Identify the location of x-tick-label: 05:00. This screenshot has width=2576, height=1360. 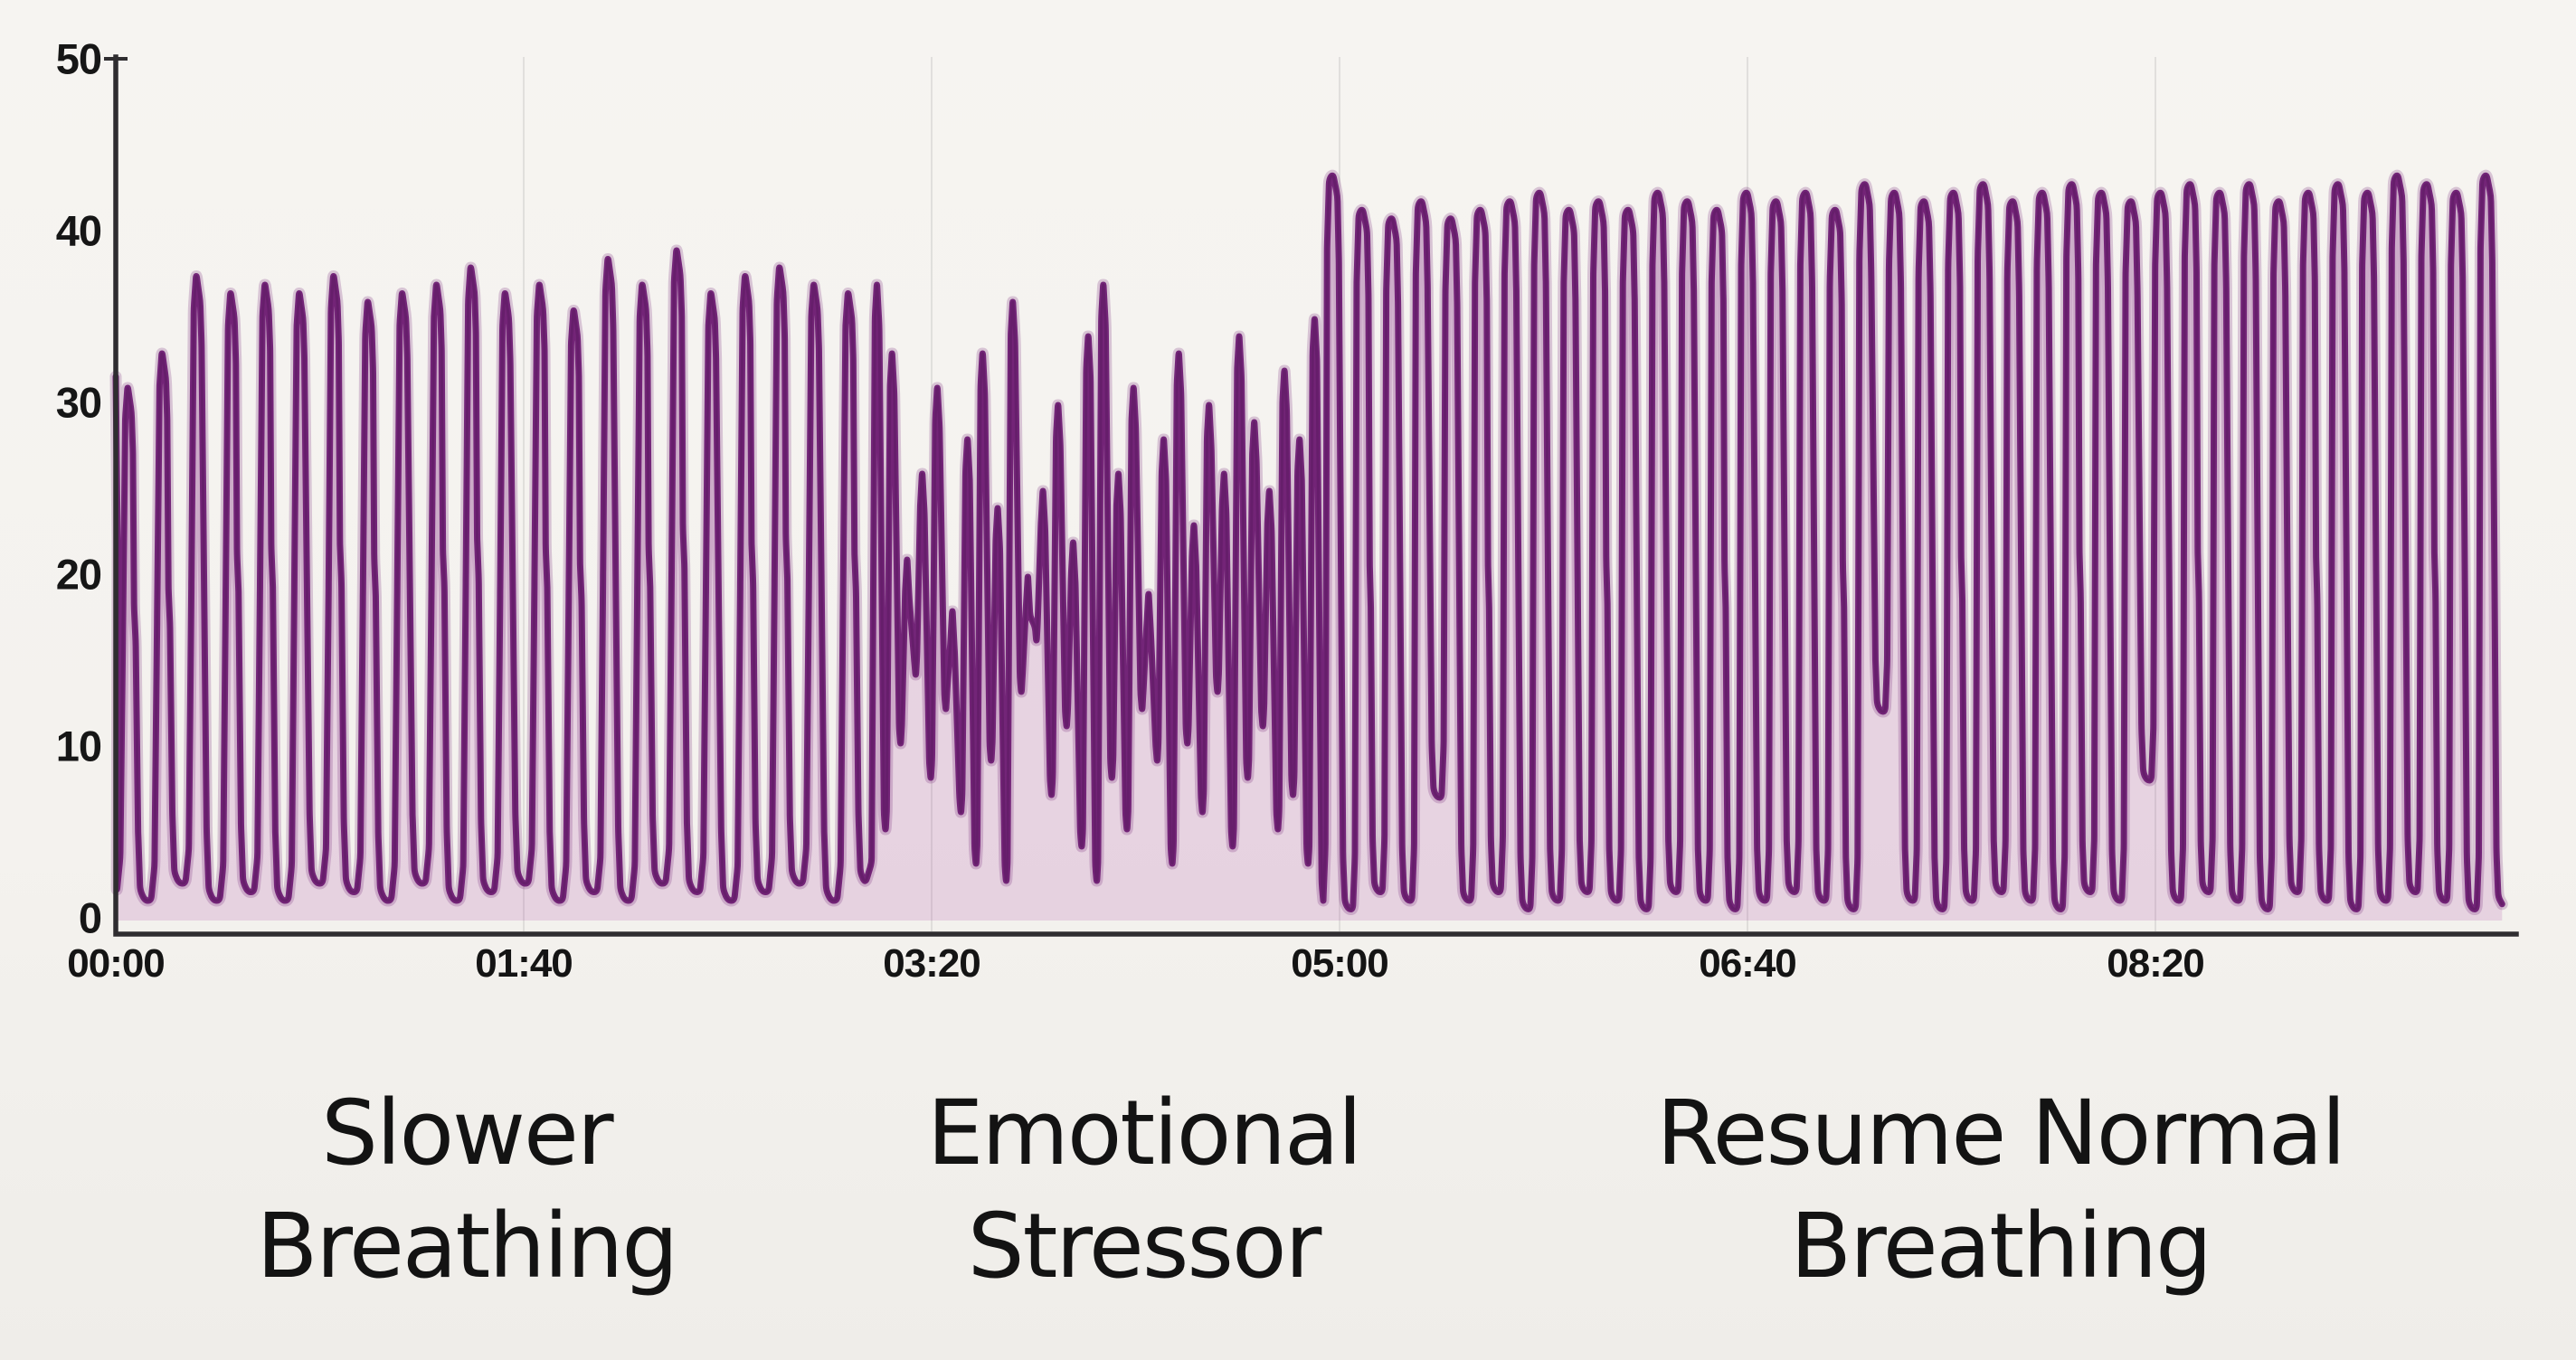
(1340, 963).